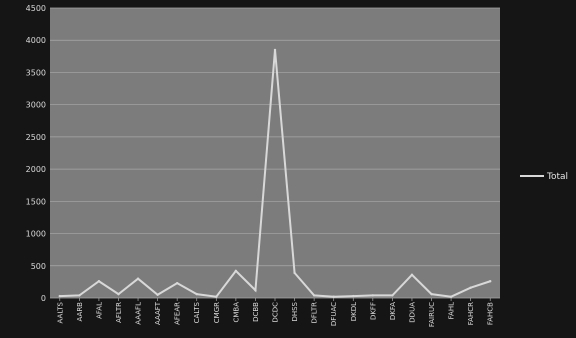  Describe the element at coordinates (197, 312) in the screenshot. I see `x-tick-label: CALTS` at that location.